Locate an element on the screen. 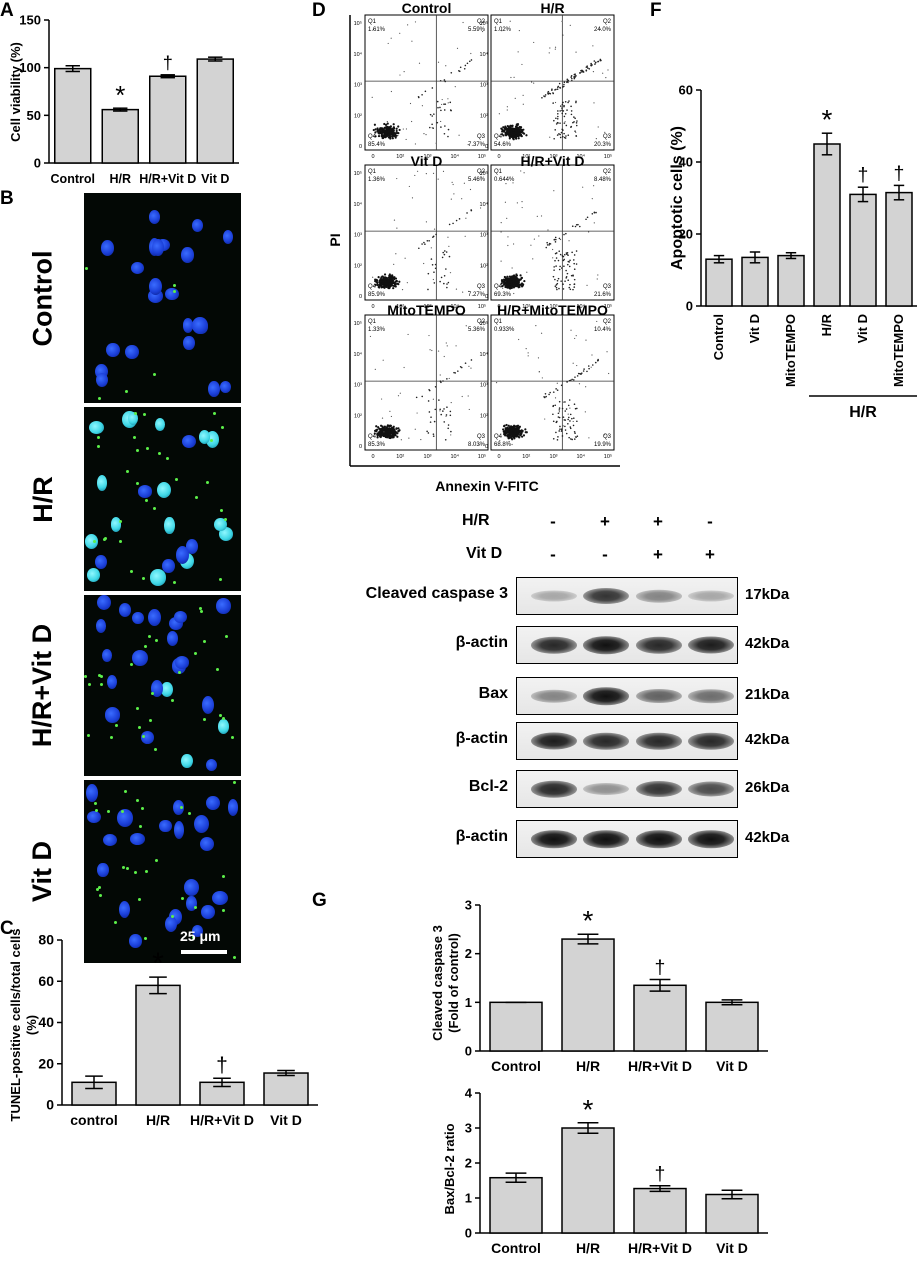  flow-x-tick: 0 is located at coordinates (498, 457).